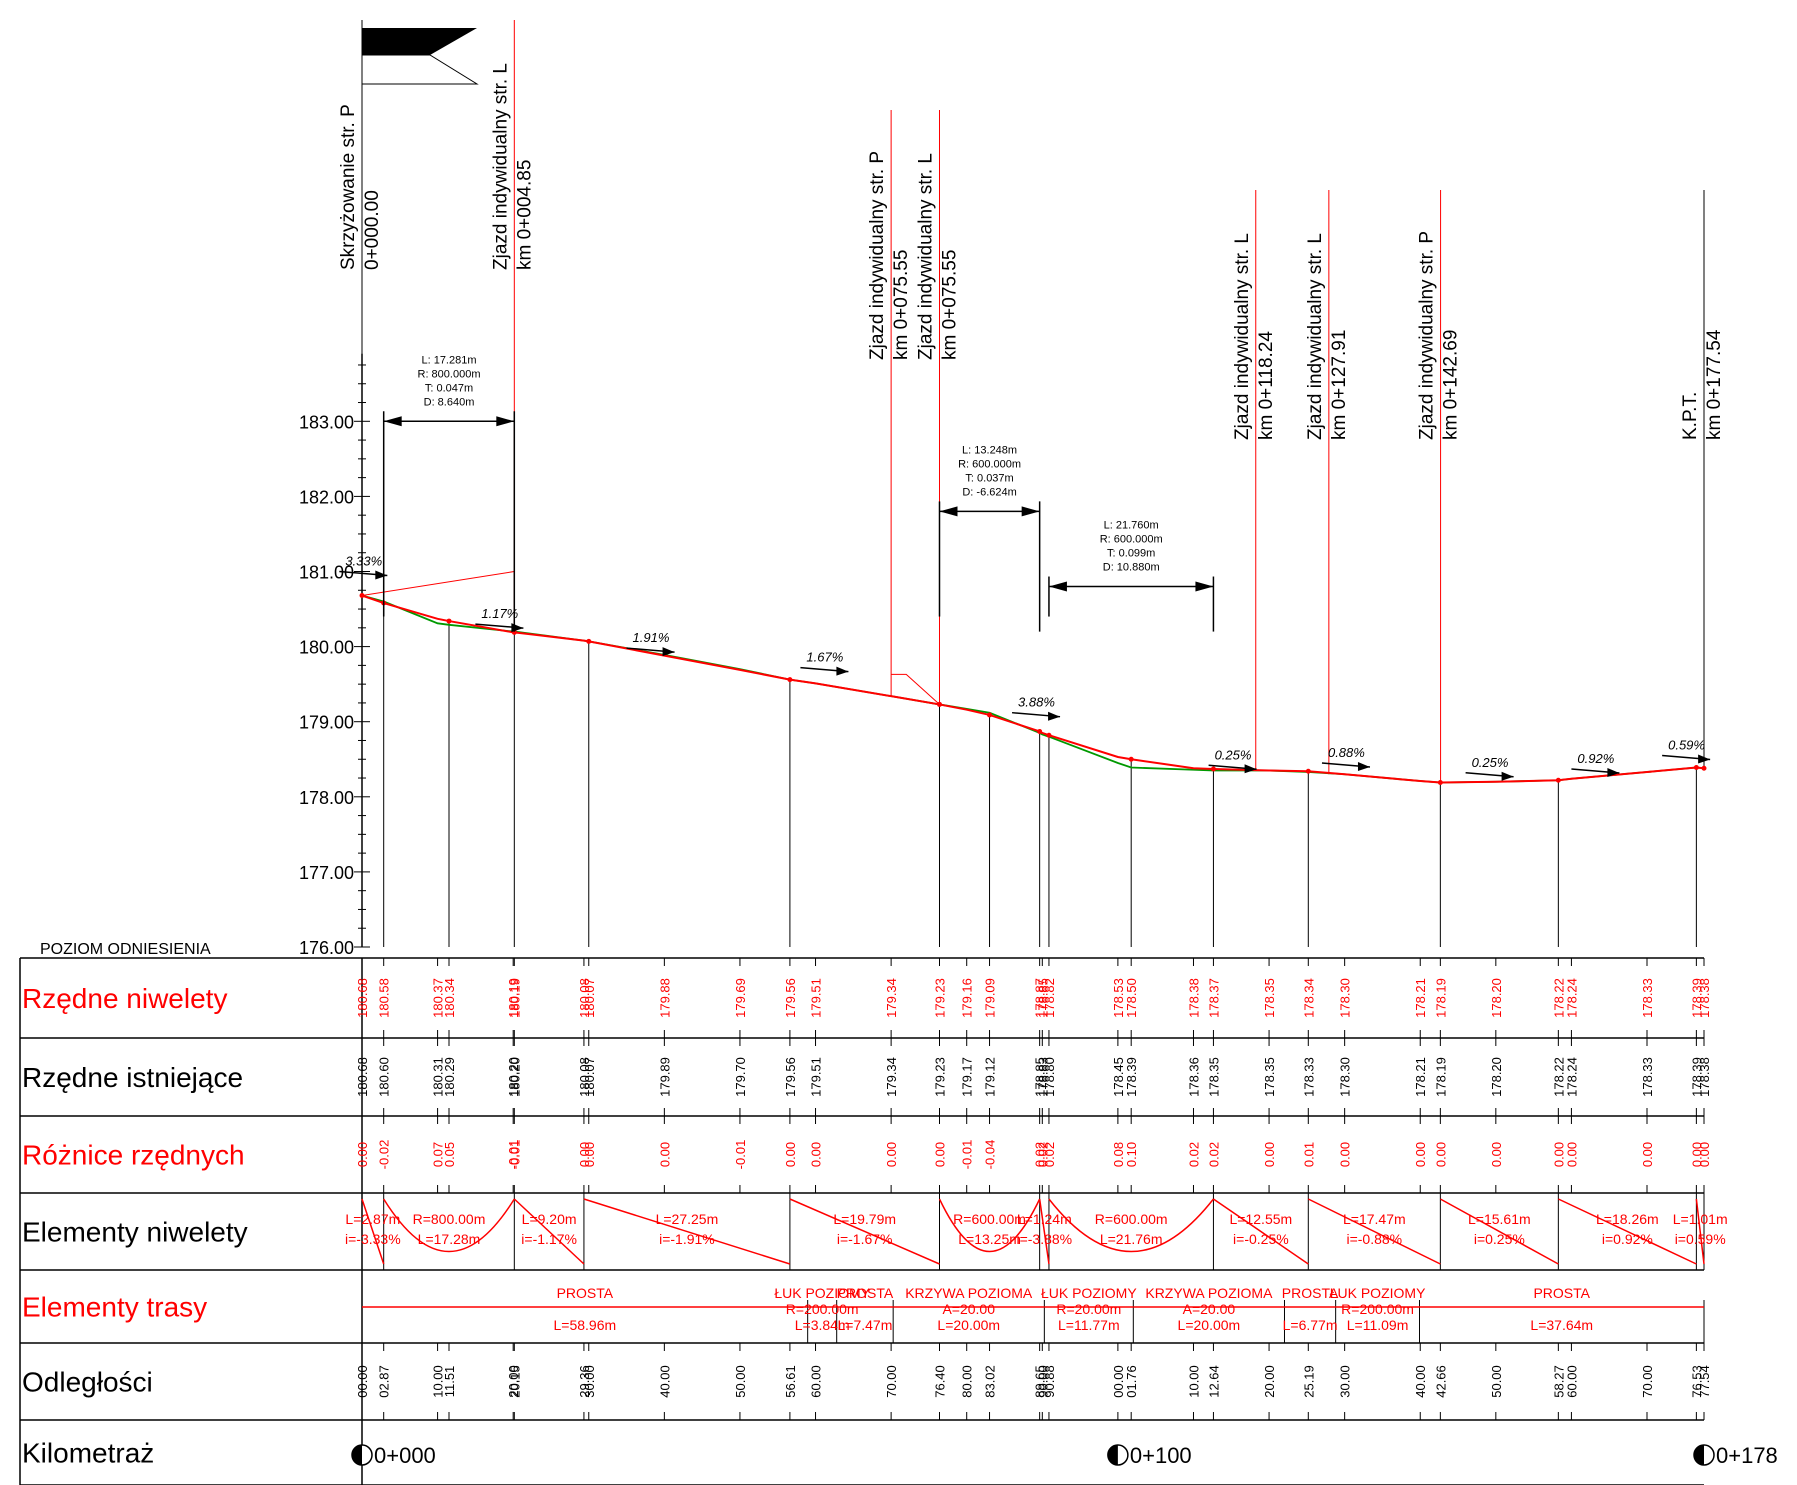 The width and height of the screenshot is (1797, 1485). I want to click on odleglosci-cell: 25.19, so click(1308, 1381).